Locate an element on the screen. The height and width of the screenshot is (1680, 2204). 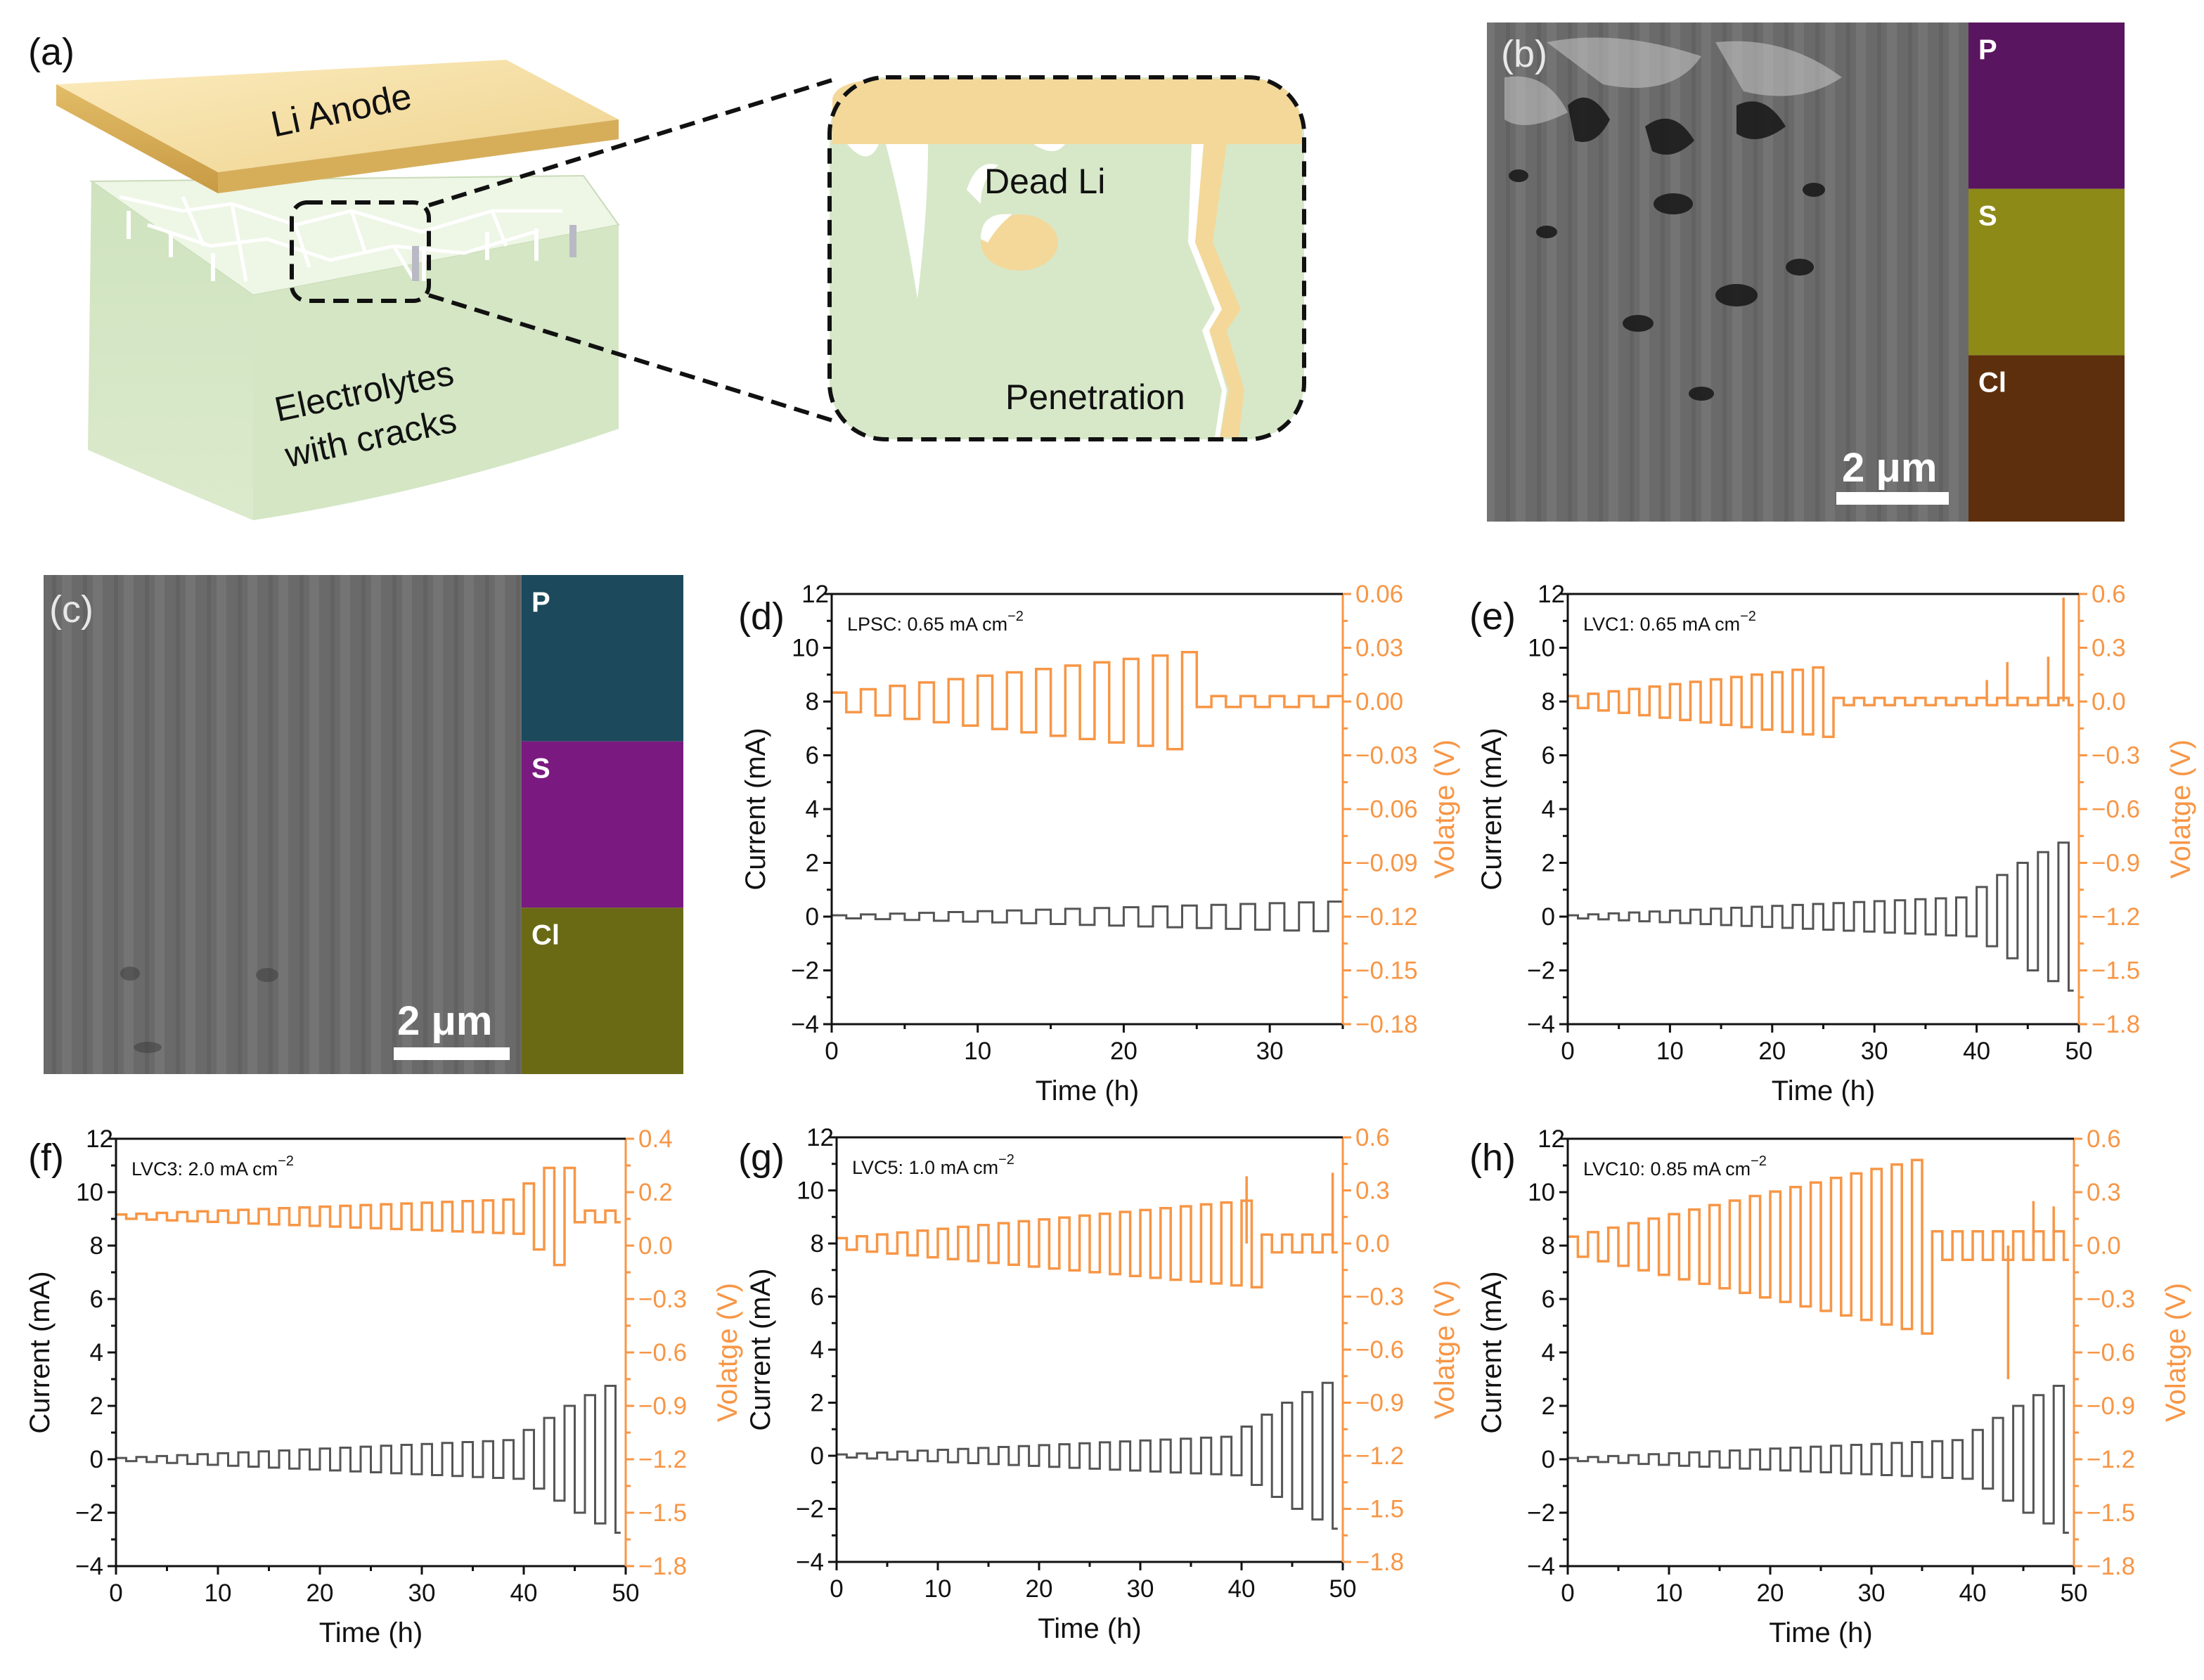
y2-tick-label: 0.4 is located at coordinates (655, 1139).